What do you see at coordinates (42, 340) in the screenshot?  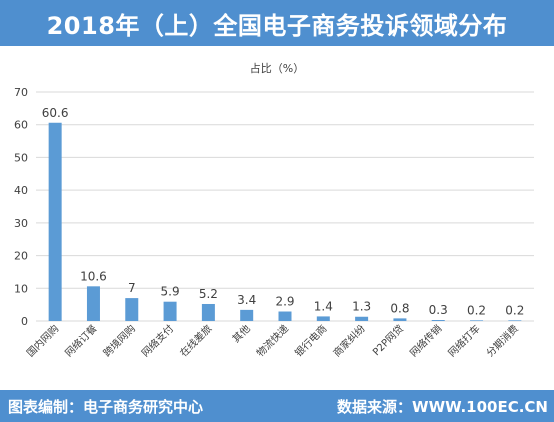 I see `x-tick-label: 国内网购` at bounding box center [42, 340].